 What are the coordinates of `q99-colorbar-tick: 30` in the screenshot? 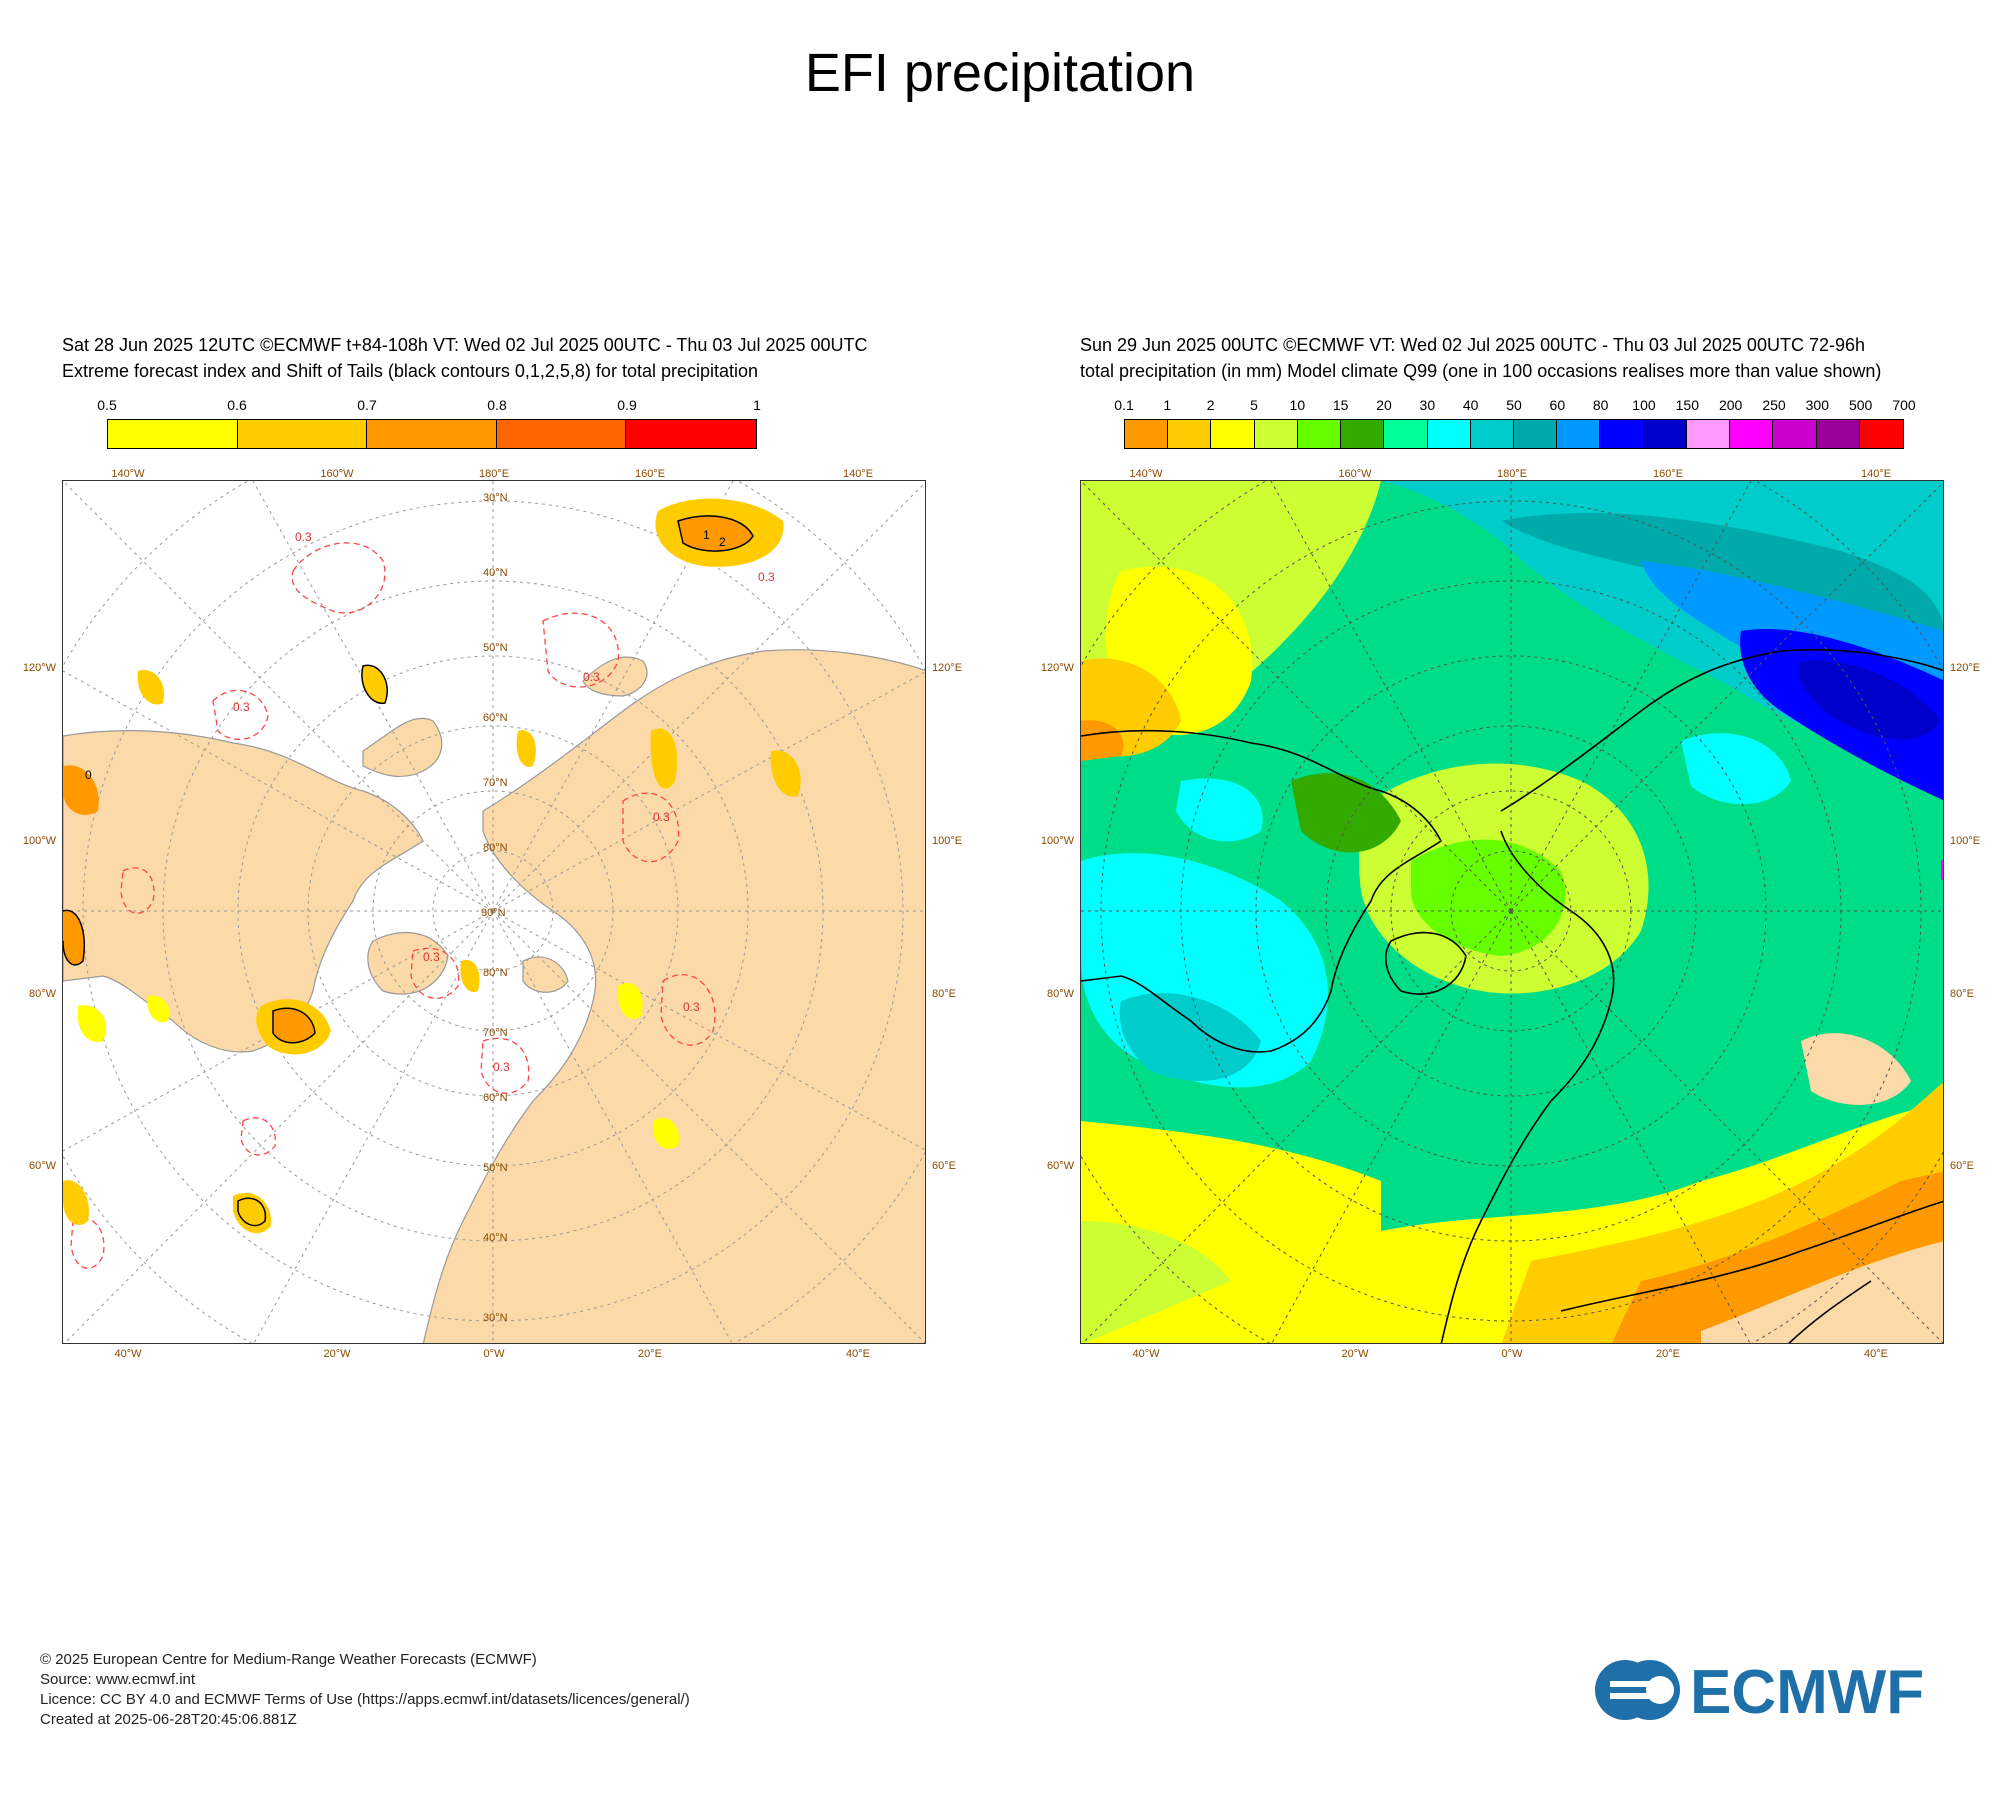 It's located at (1427, 405).